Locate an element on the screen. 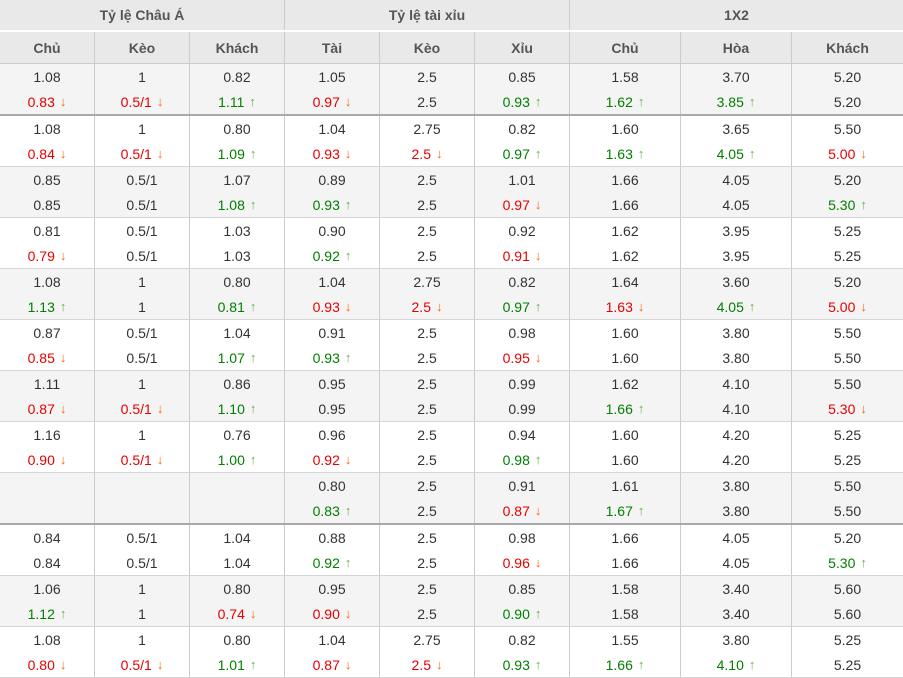 The image size is (903, 678). odds-line-open: 1.64 is located at coordinates (625, 281).